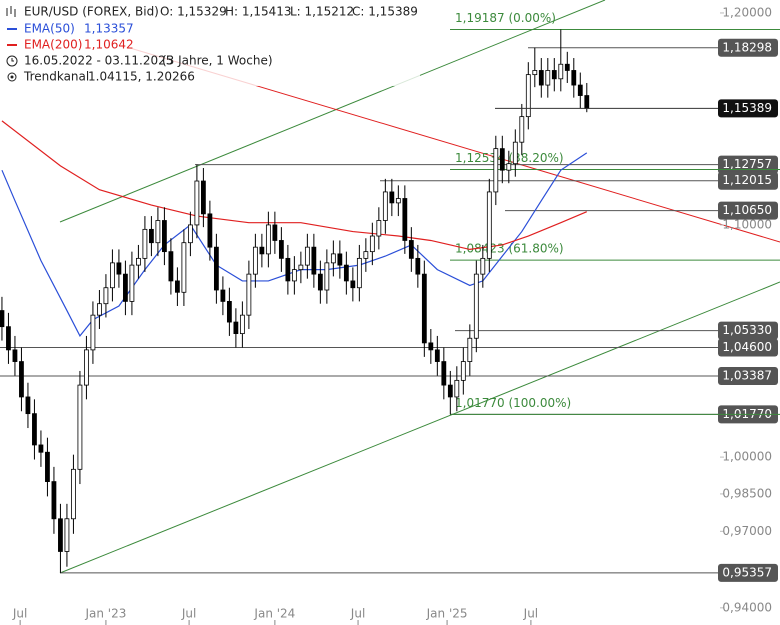 Image resolution: width=780 pixels, height=625 pixels. I want to click on legend-name: EMA(50), so click(49, 29).